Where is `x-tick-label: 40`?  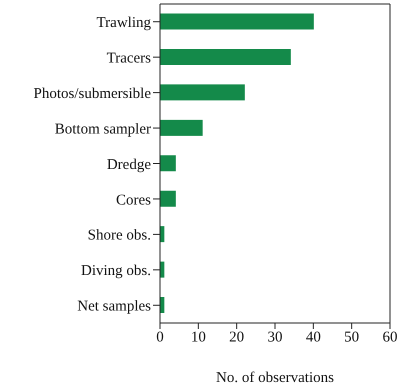 x-tick-label: 40 is located at coordinates (313, 338).